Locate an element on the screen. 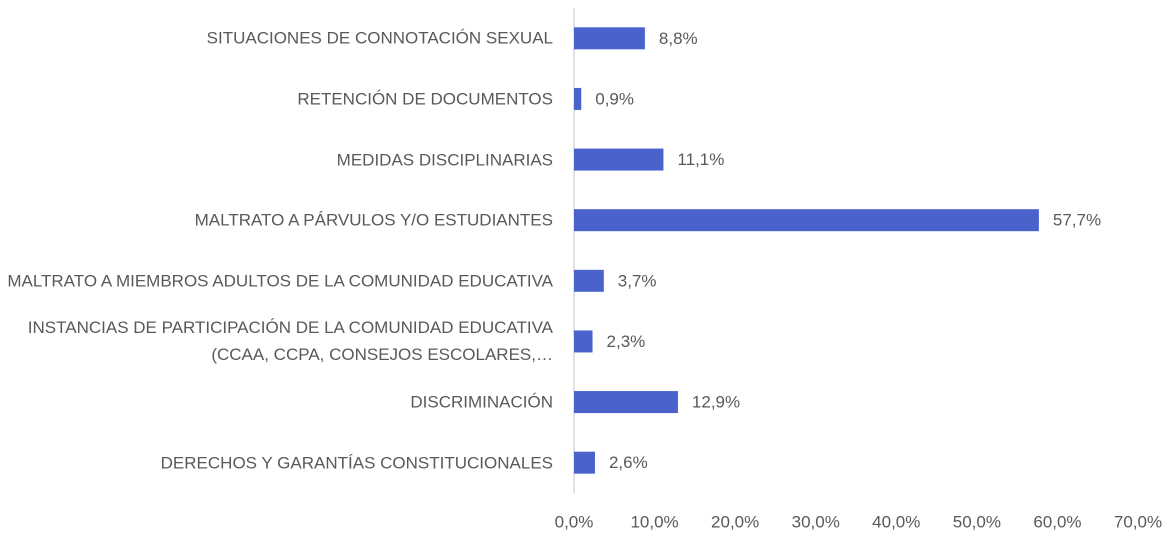 The image size is (1174, 537). category-label: RETENCIÓN DE DOCUMENTOS is located at coordinates (425, 99).